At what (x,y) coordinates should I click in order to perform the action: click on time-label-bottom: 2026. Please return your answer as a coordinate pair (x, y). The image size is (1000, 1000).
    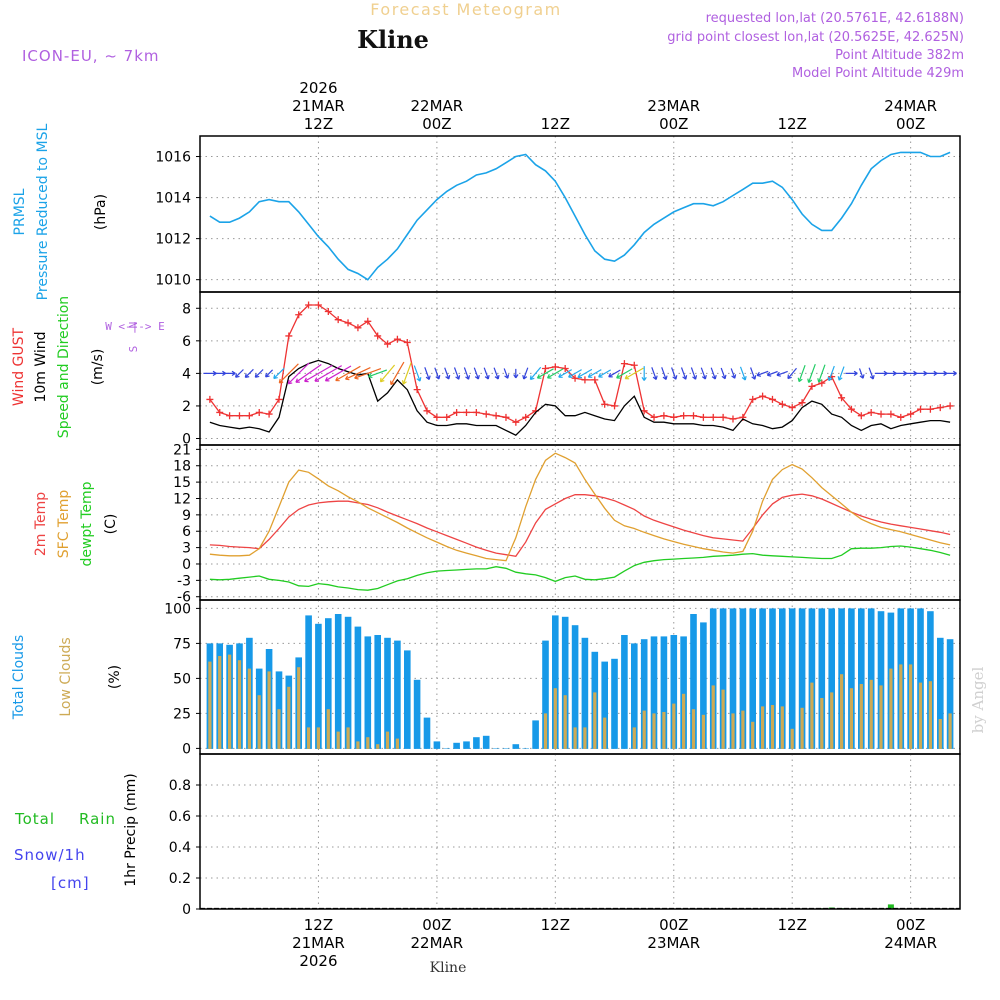
    Looking at the image, I should click on (318, 961).